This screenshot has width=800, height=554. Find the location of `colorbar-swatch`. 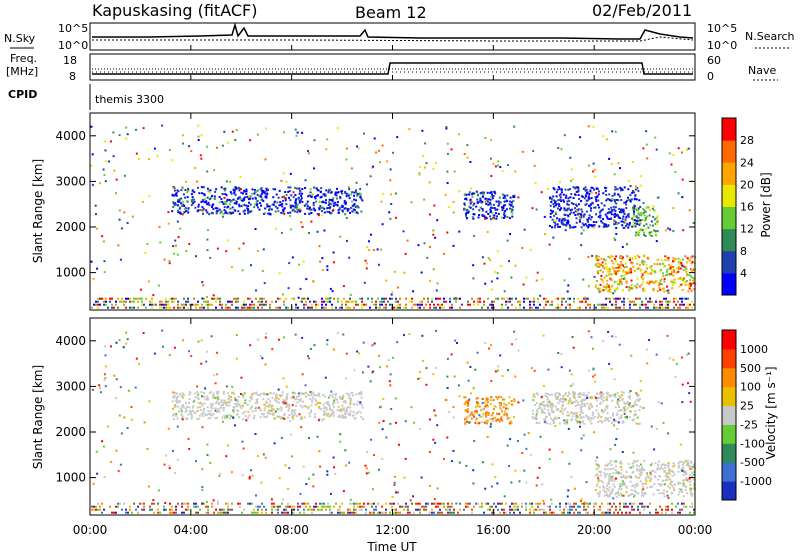

colorbar-swatch is located at coordinates (729, 240).